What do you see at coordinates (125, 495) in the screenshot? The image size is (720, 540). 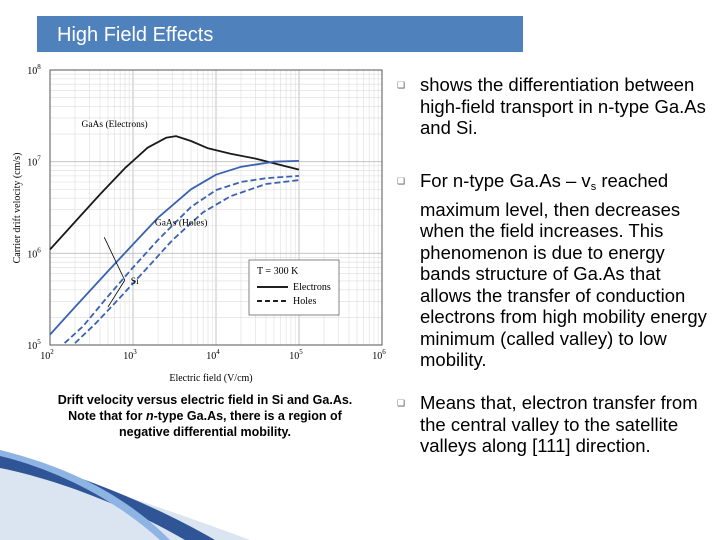 I see `corner-decoration` at bounding box center [125, 495].